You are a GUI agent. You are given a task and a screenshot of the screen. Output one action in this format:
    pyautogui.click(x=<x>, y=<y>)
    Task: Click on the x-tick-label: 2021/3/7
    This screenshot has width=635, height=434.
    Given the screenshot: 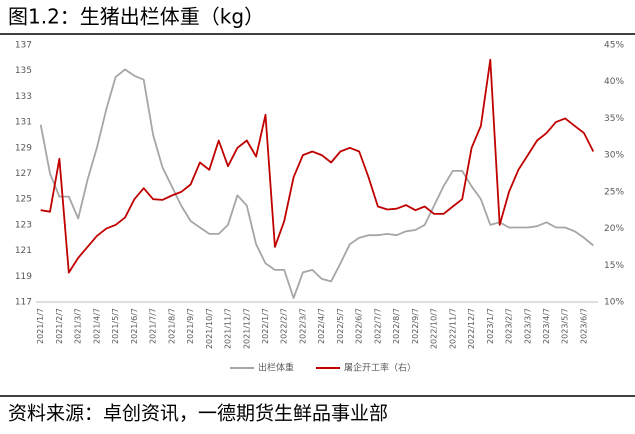 What is the action you would take?
    pyautogui.click(x=78, y=326)
    